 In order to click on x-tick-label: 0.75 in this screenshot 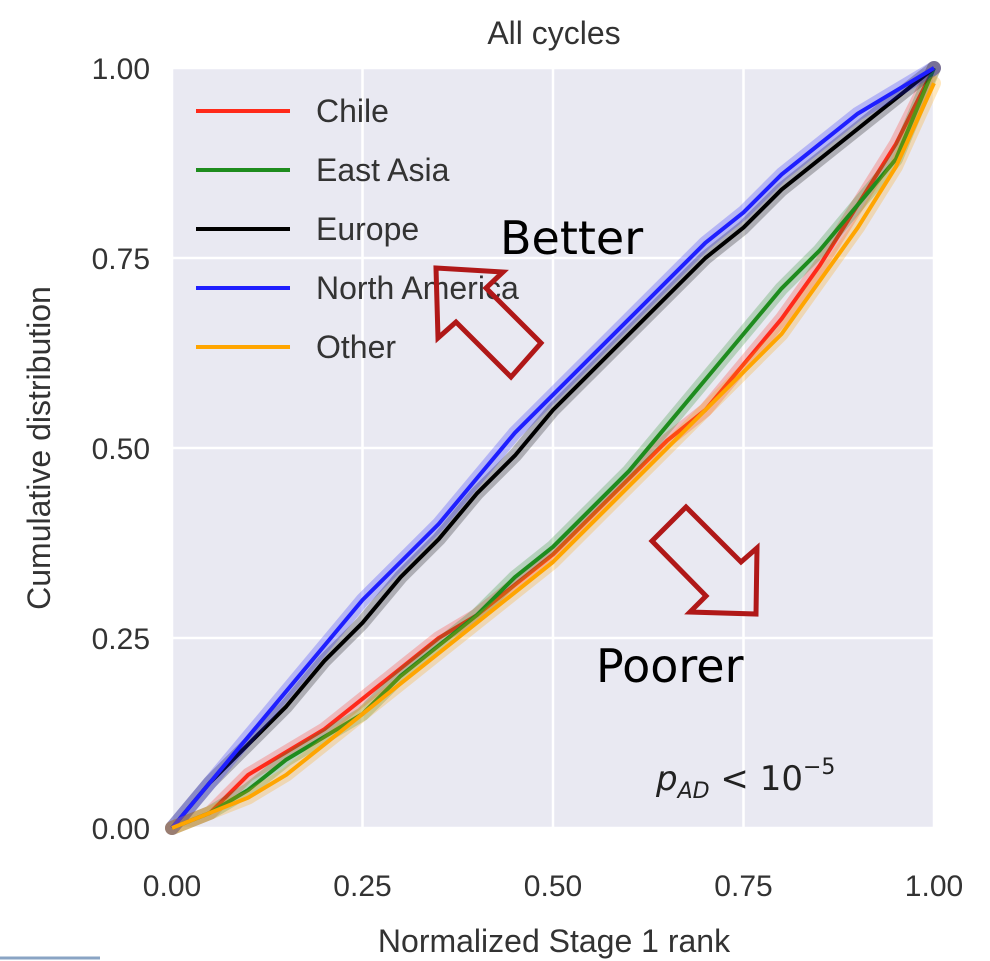, I will do `click(743, 886)`.